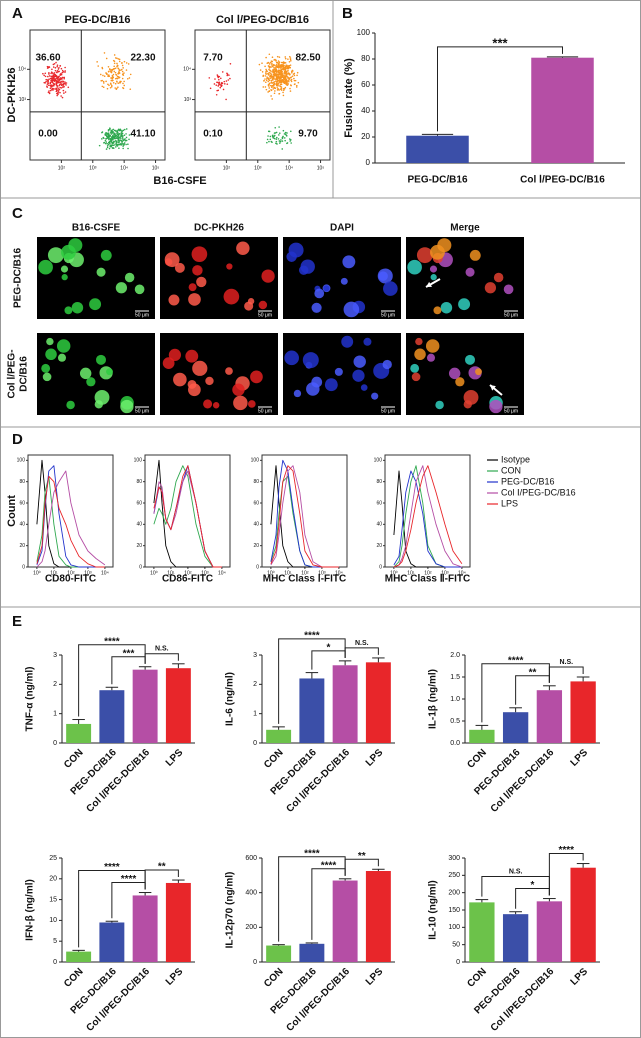 This screenshot has height=1038, width=641. Describe the element at coordinates (227, 168) in the screenshot. I see `x-tick-label: 10²` at that location.